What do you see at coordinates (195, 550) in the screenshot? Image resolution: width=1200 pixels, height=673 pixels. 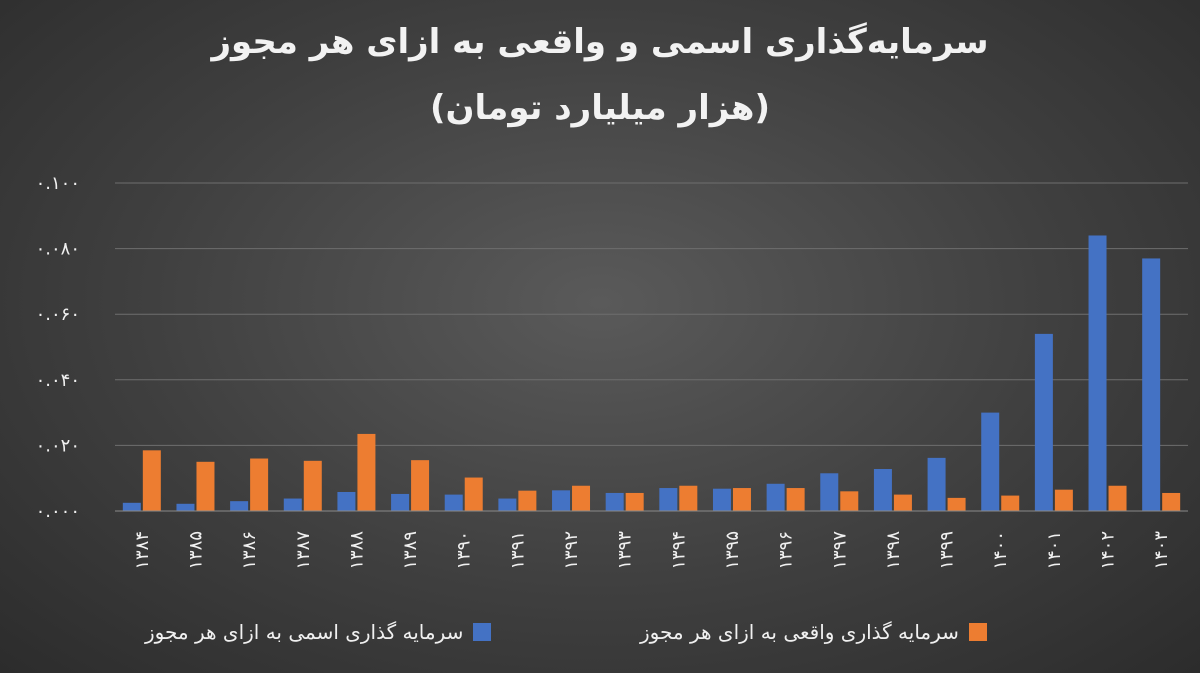 I see `x-tick-label: ۱۳۸۵` at bounding box center [195, 550].